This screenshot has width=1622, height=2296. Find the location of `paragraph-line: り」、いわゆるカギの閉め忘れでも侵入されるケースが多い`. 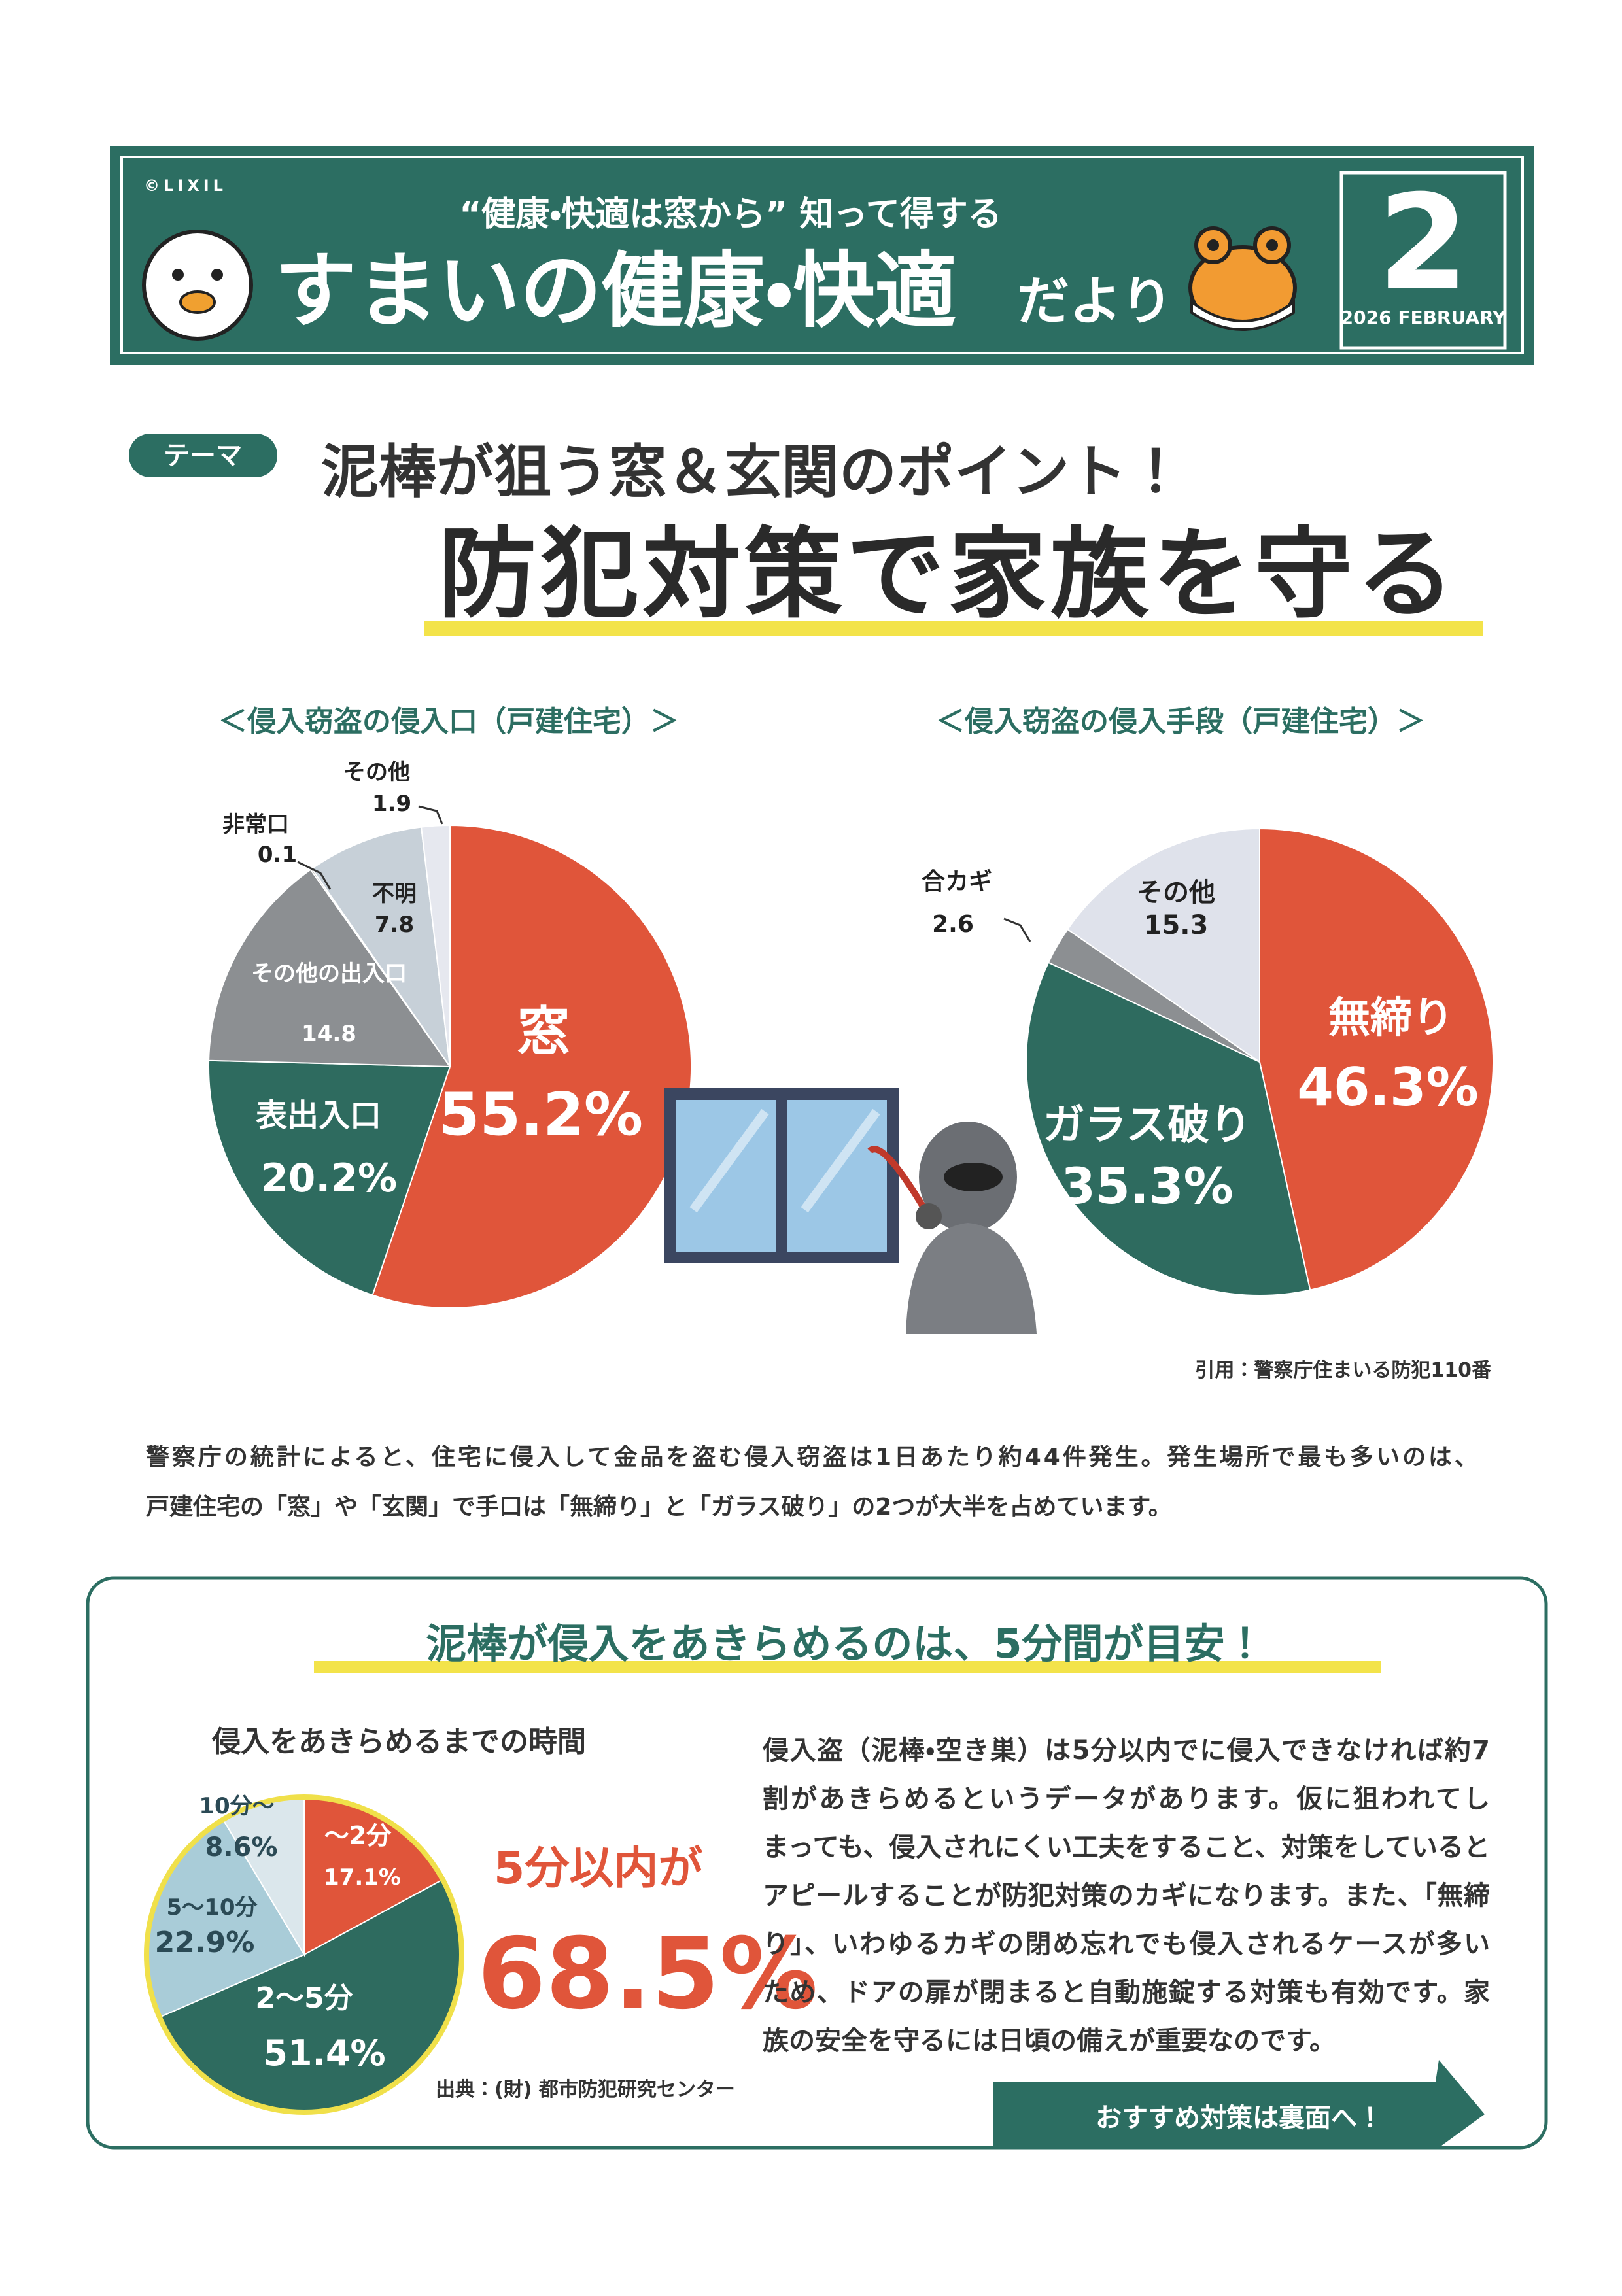

paragraph-line: り」、いわゆるカギの閉め忘れでも侵入されるケースが多い is located at coordinates (1126, 1944).